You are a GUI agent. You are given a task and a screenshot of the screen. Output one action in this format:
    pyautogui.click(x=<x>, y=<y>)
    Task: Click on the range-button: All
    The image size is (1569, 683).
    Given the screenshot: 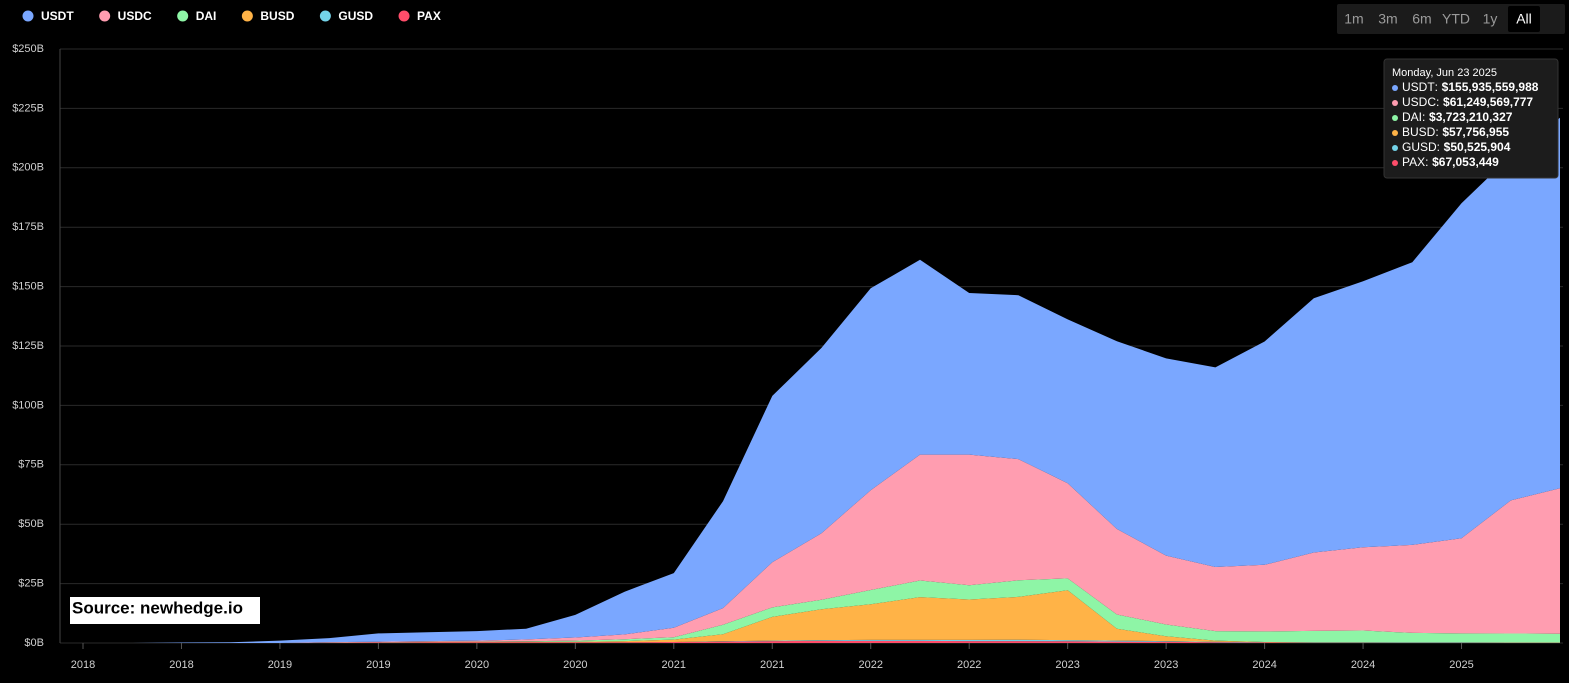 What is the action you would take?
    pyautogui.click(x=1524, y=19)
    